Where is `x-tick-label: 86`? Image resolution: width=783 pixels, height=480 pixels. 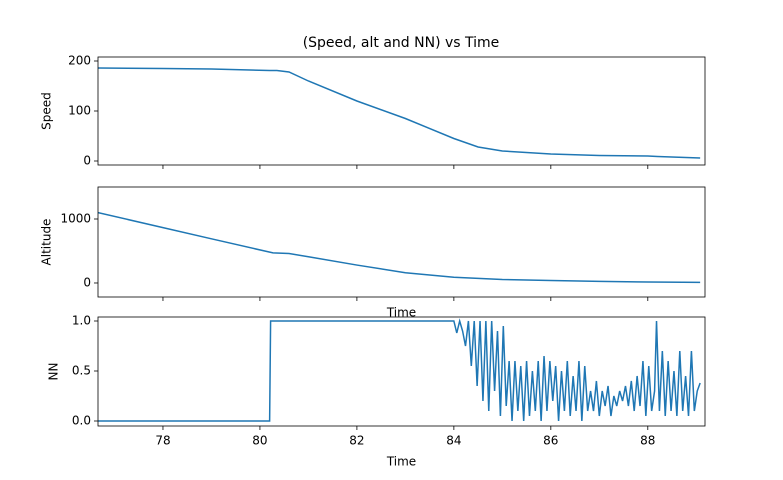 x-tick-label: 86 is located at coordinates (550, 441).